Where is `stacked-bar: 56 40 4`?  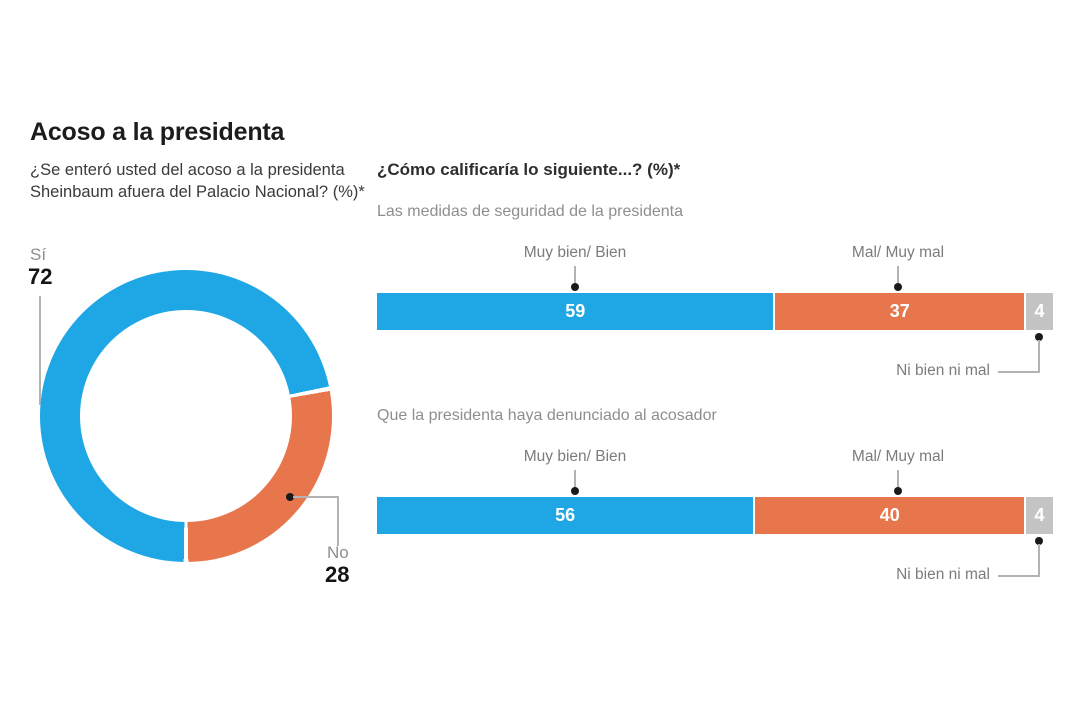 stacked-bar: 56 40 4 is located at coordinates (715, 515).